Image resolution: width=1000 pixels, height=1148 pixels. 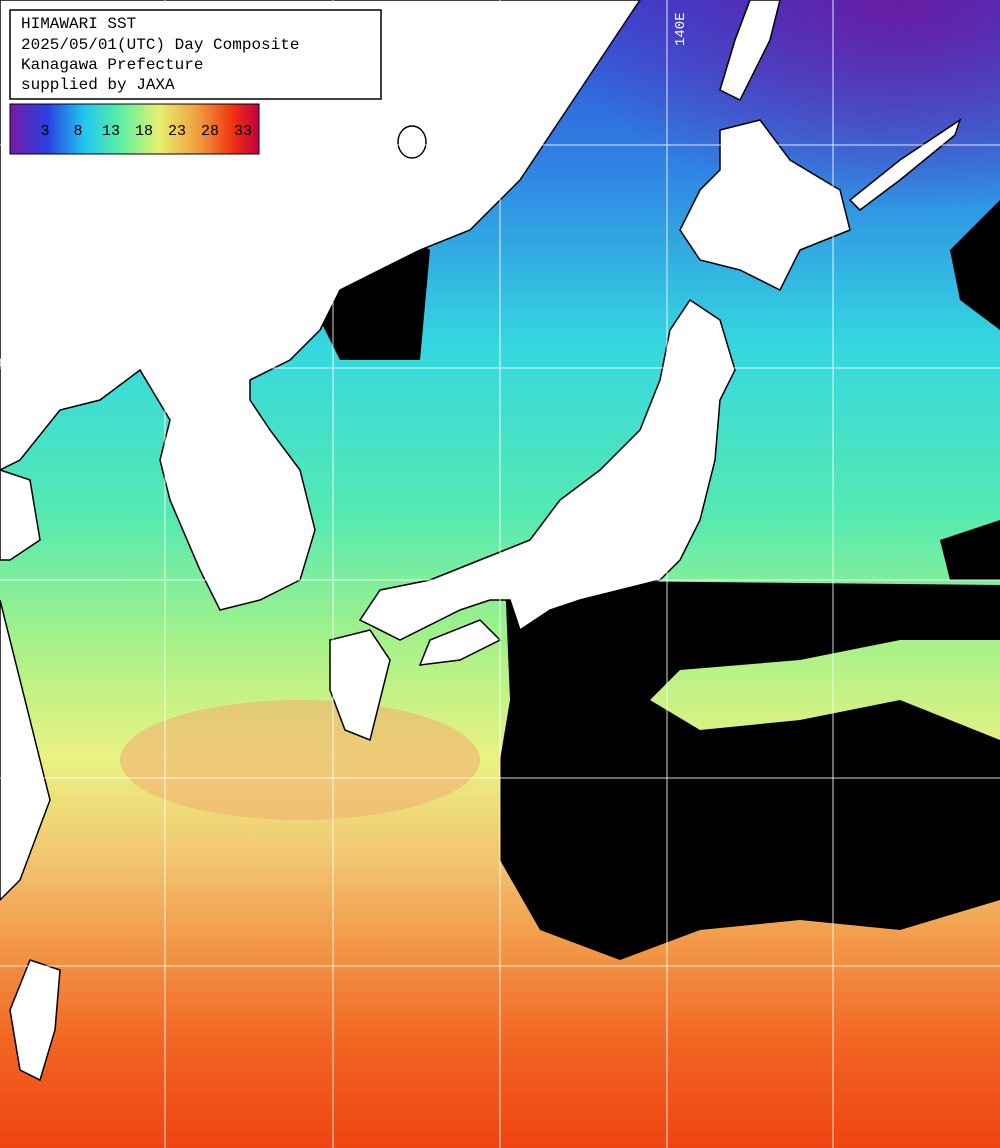 What do you see at coordinates (460, 642) in the screenshot?
I see `shikoku` at bounding box center [460, 642].